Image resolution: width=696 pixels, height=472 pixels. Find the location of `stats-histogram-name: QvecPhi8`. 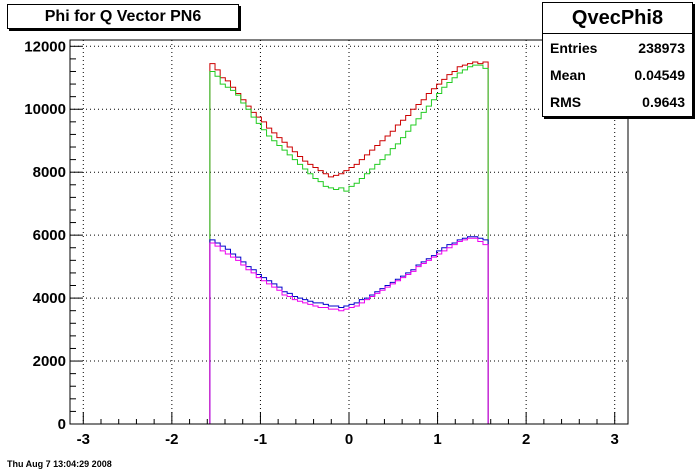

stats-histogram-name: QvecPhi8 is located at coordinates (617, 18).